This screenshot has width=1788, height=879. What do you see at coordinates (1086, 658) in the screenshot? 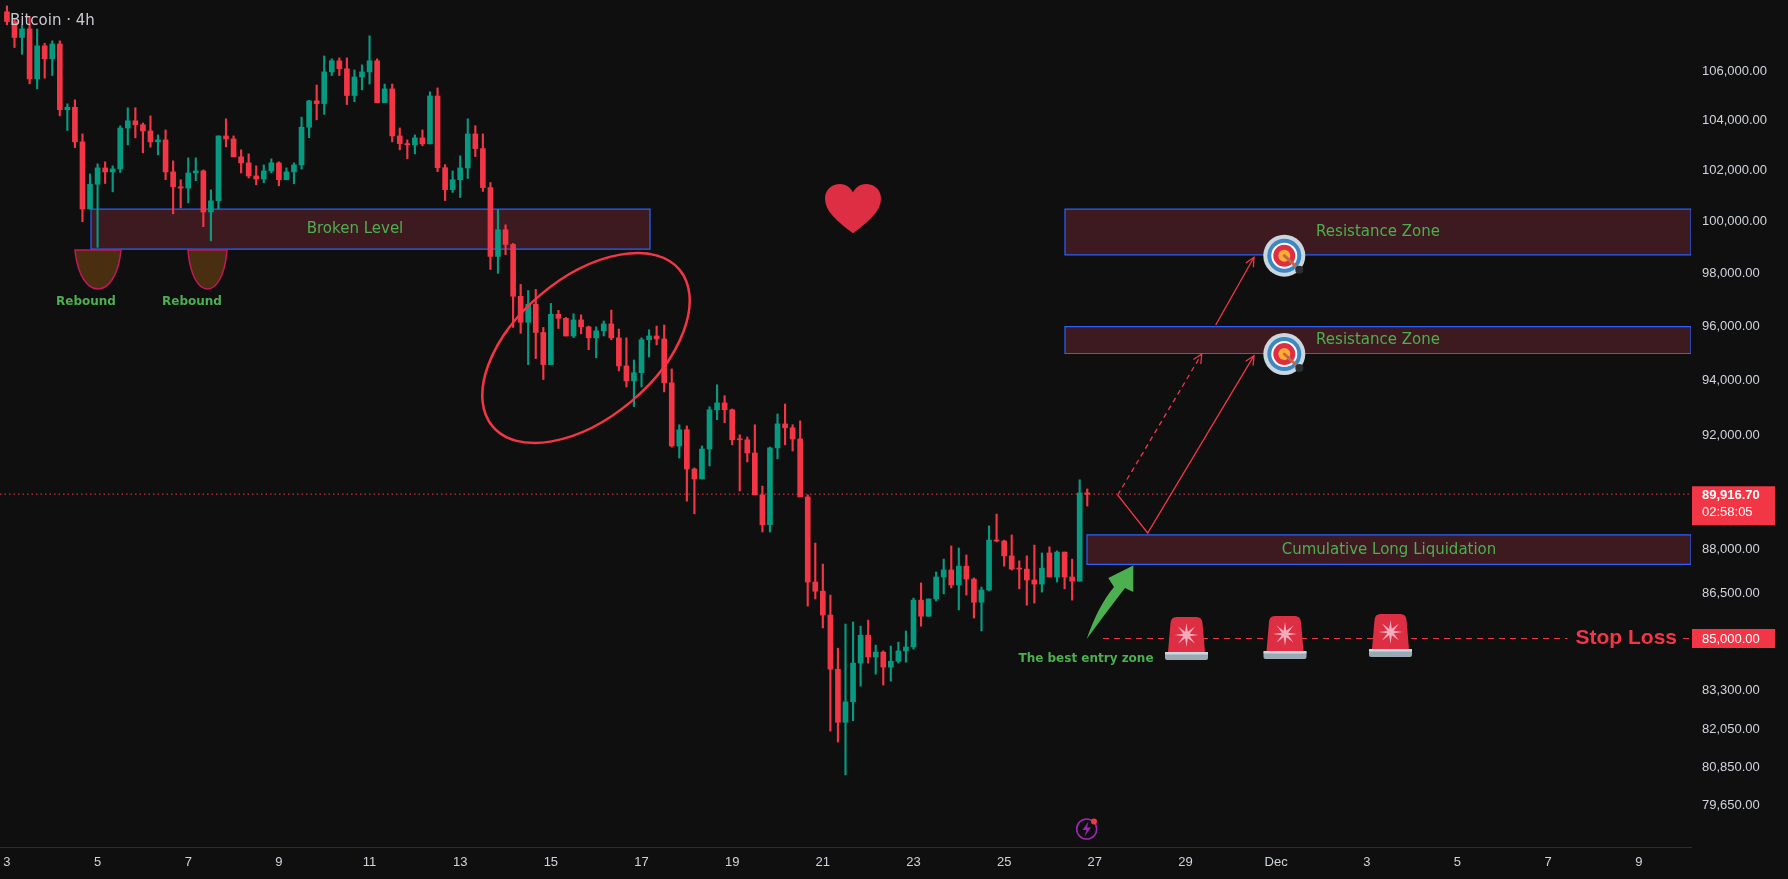
I see `annotation: The best entry zone` at bounding box center [1086, 658].